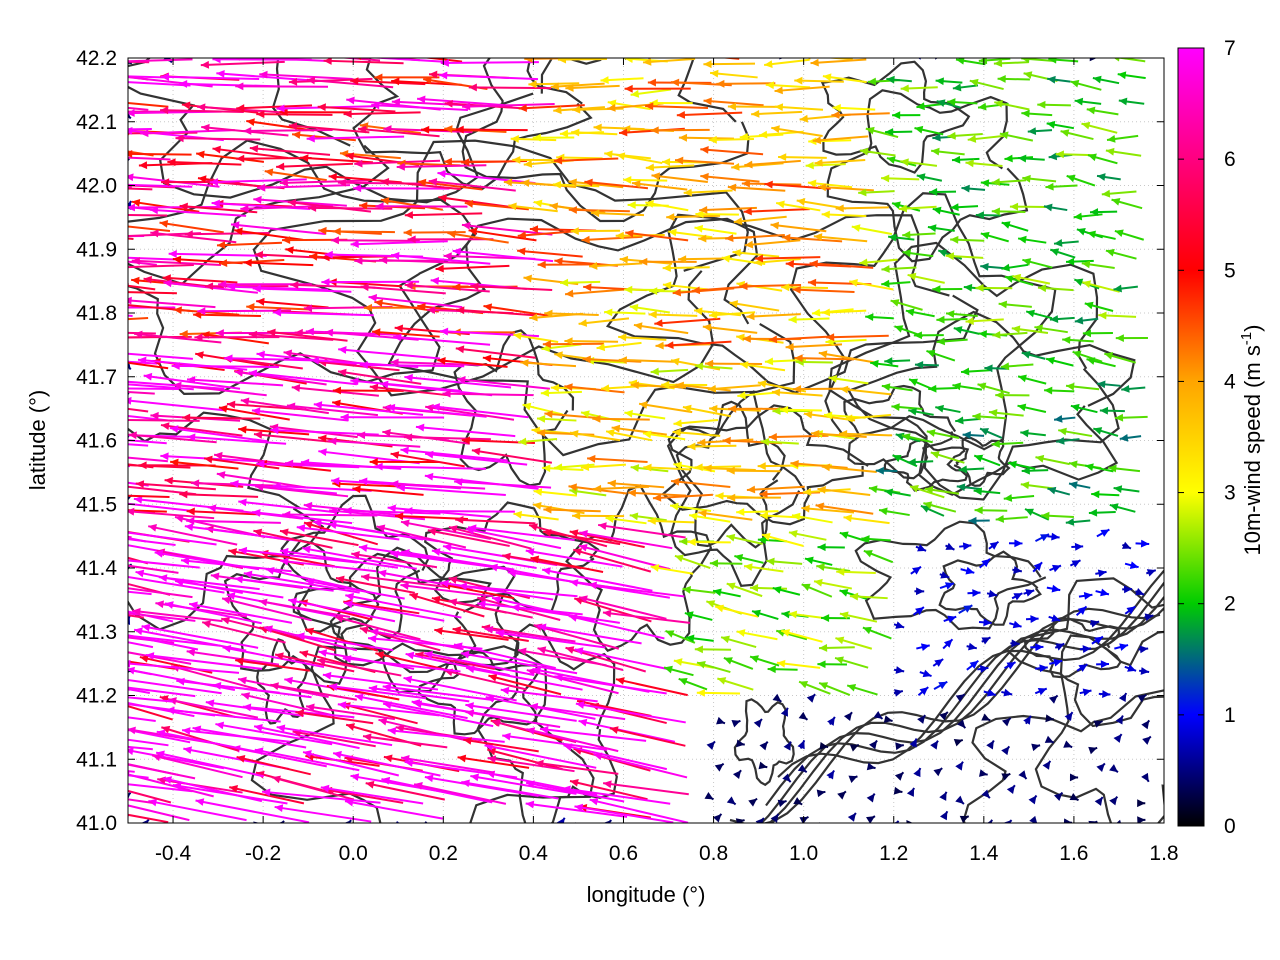 This screenshot has height=960, width=1280. Describe the element at coordinates (392, 609) in the screenshot. I see `contour-line` at that location.